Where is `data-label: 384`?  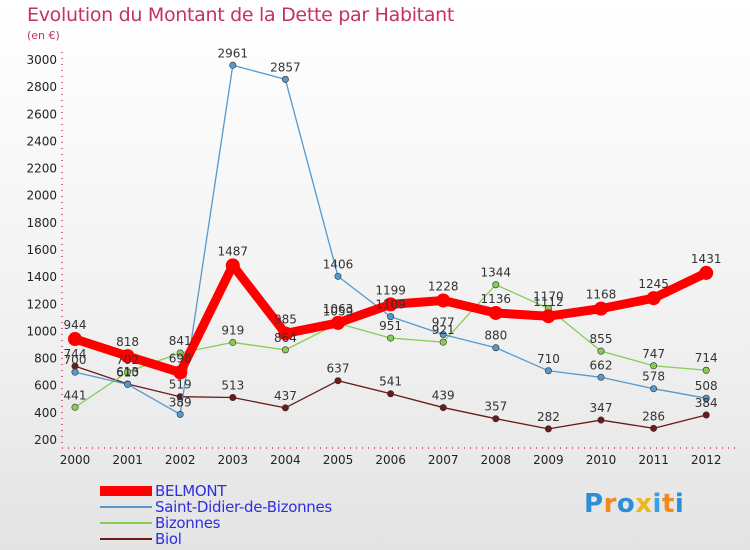
data-label: 384 is located at coordinates (706, 403).